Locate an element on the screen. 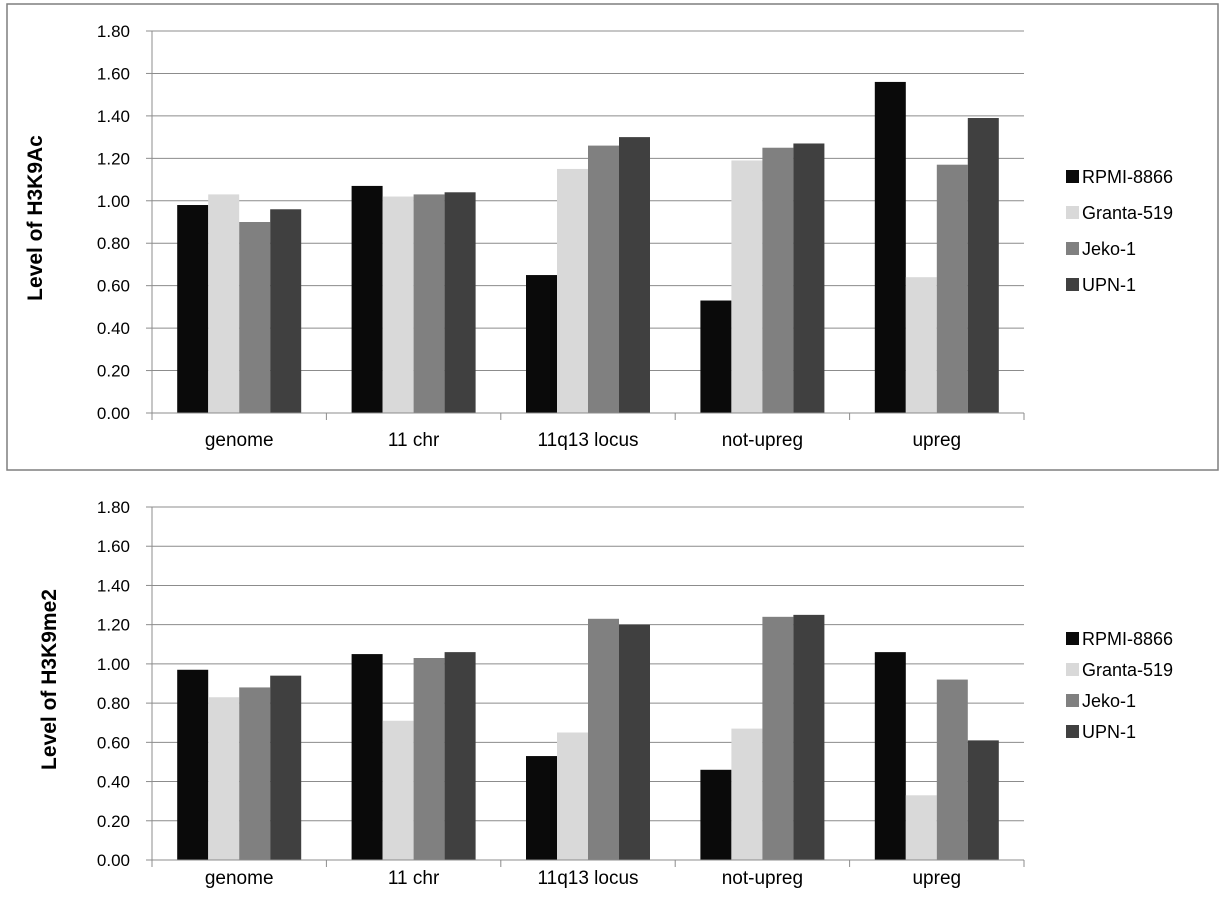 The image size is (1224, 901). y-axis-title: Level of H3K9me2 is located at coordinates (49, 679).